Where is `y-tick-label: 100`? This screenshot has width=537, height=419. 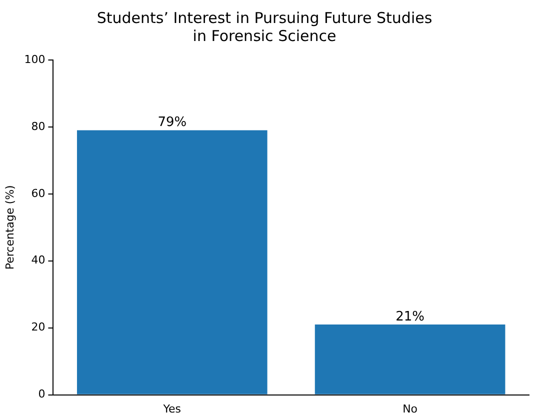 y-tick-label: 100 is located at coordinates (35, 59).